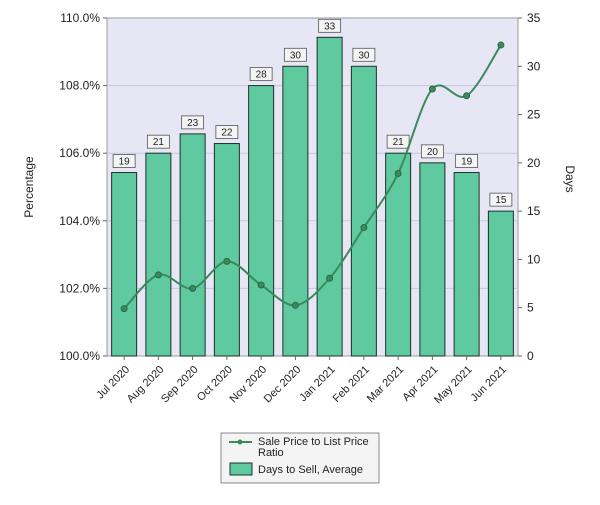 Image resolution: width=600 pixels, height=505 pixels. What do you see at coordinates (315, 447) in the screenshot?
I see `legend-line-label: Sale Price to List Price Ratio` at bounding box center [315, 447].